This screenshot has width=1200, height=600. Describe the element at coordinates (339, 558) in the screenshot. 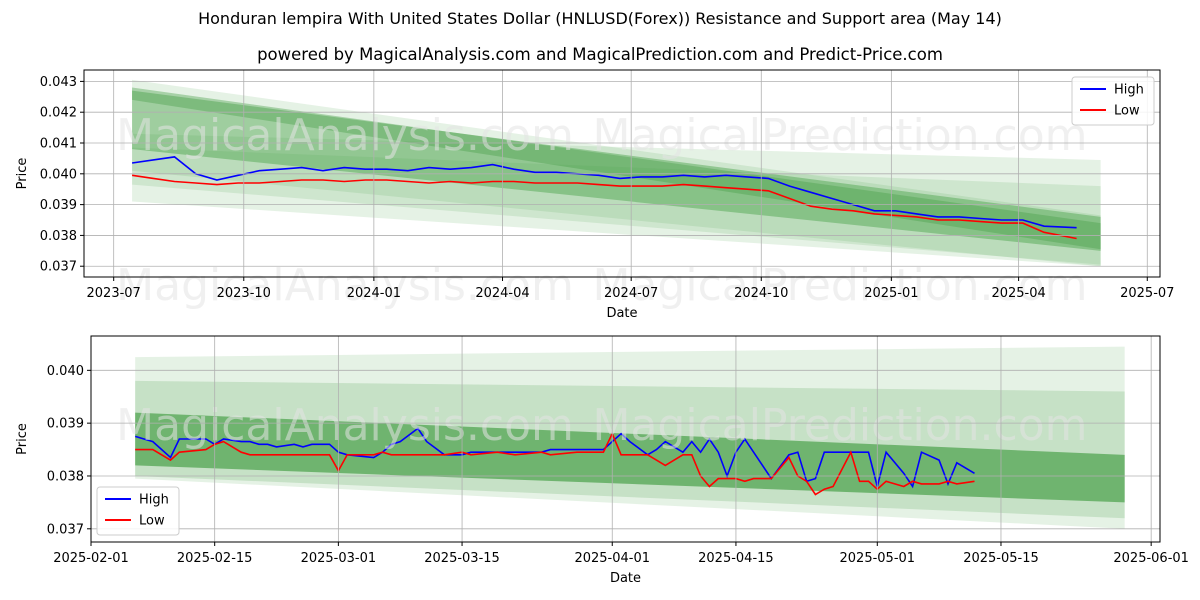

I see `x-tick-label: 2025-03-01` at that location.